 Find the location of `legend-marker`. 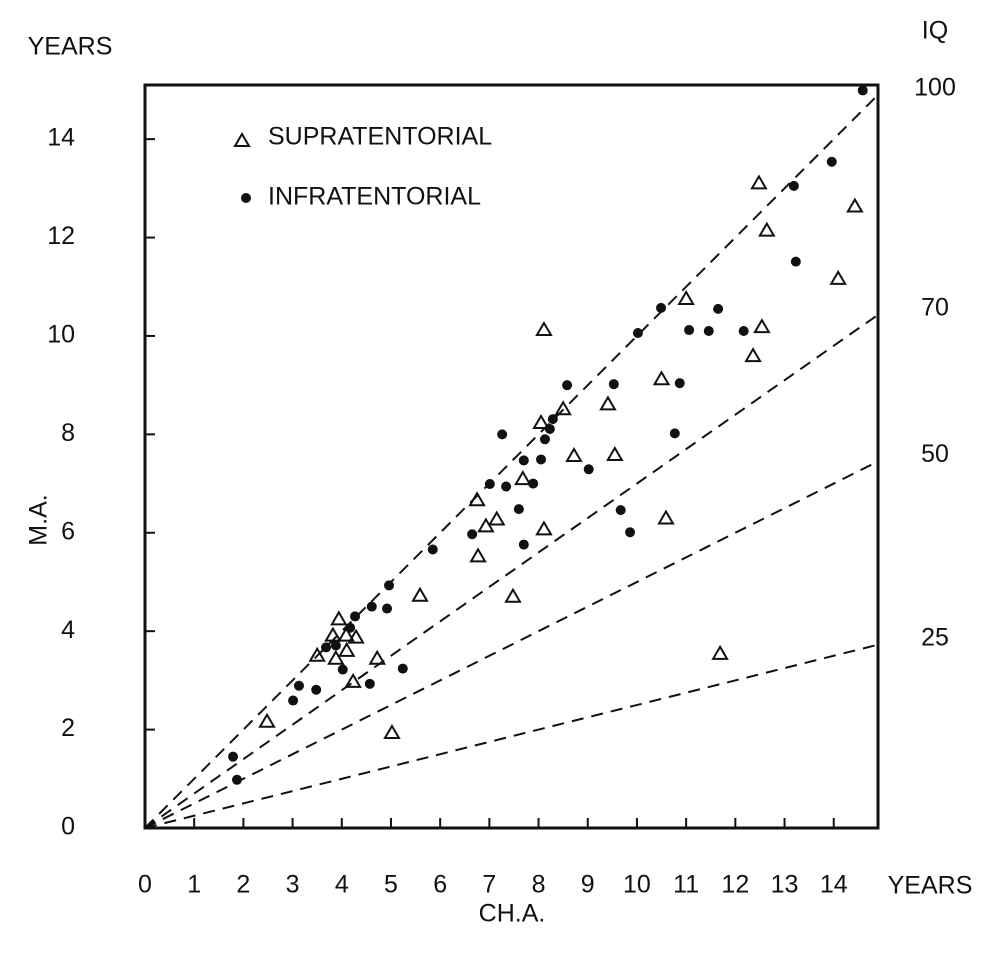

legend-marker is located at coordinates (242, 139).